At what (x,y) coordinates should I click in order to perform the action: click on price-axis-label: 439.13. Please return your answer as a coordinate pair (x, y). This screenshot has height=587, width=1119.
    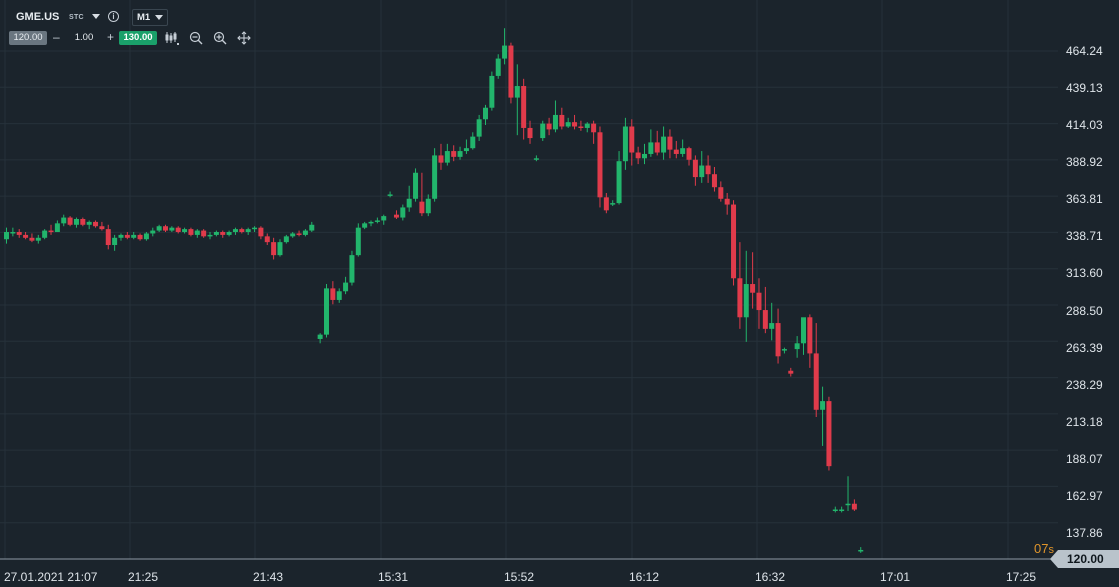
    Looking at the image, I should click on (1084, 88).